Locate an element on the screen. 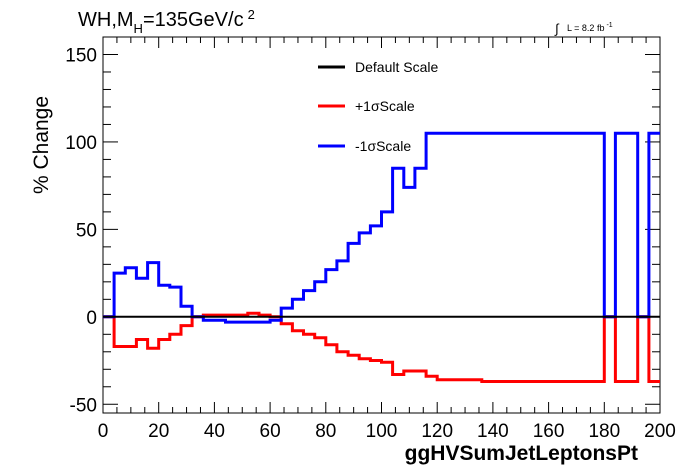  y-tick-label: 150 is located at coordinates (81, 55).